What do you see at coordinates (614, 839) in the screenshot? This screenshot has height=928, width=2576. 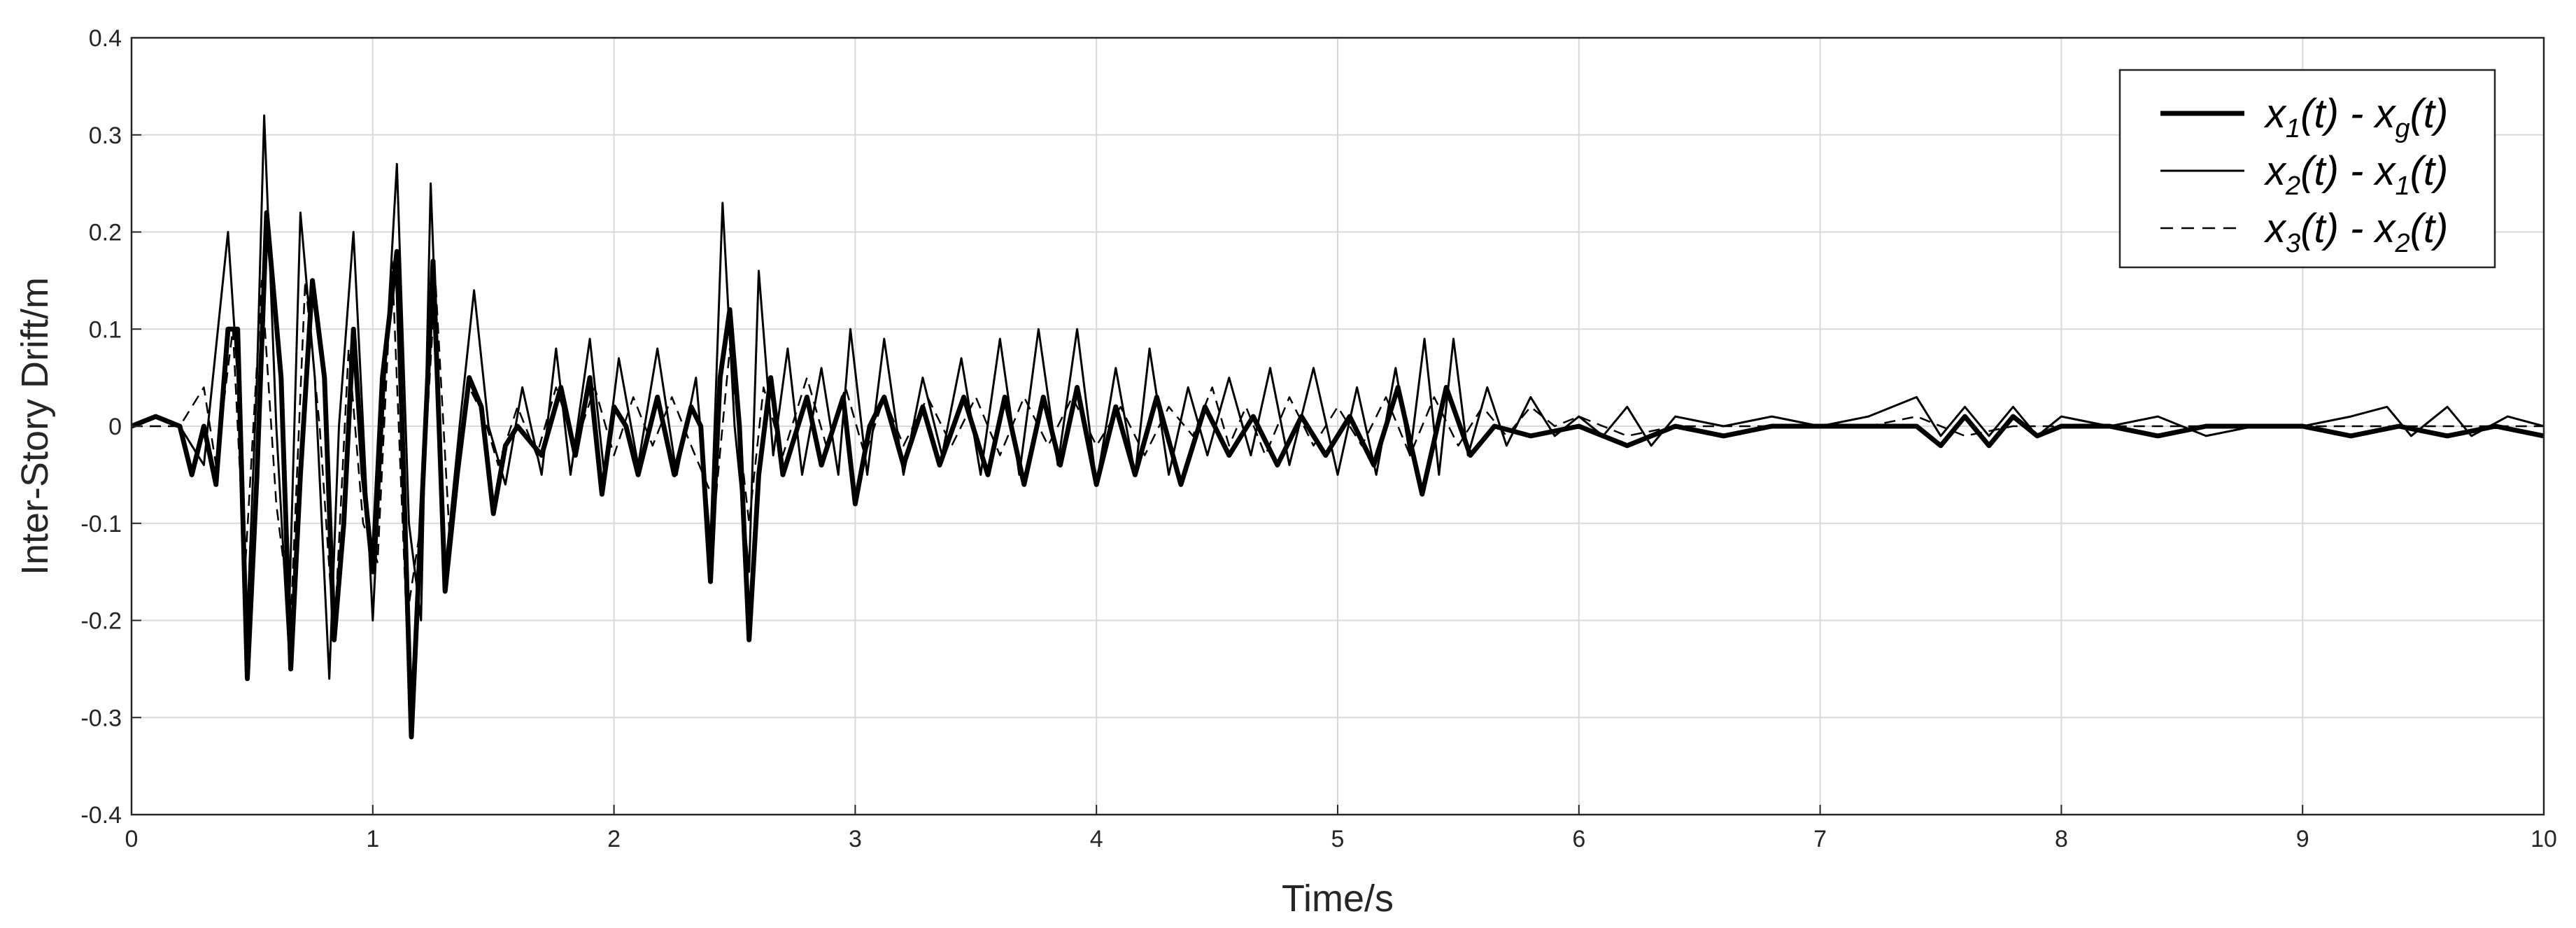 I see `x-tick-label: 2` at bounding box center [614, 839].